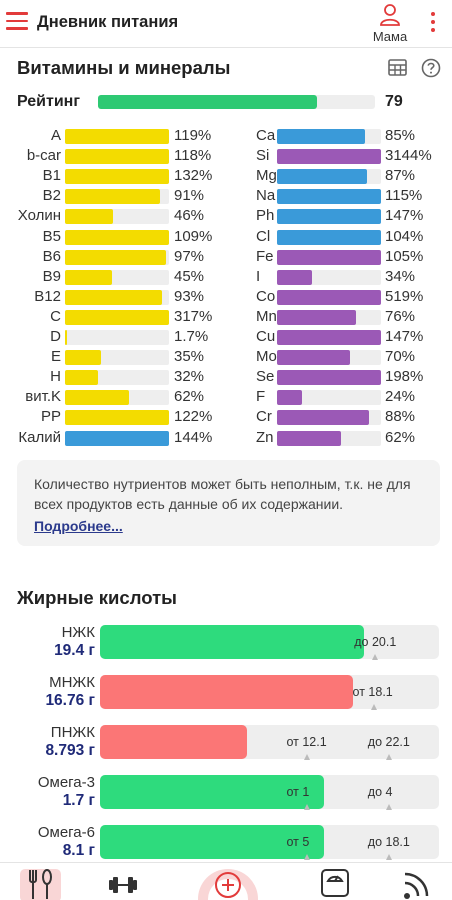  I want to click on mineral-percent: 76%, so click(400, 316).